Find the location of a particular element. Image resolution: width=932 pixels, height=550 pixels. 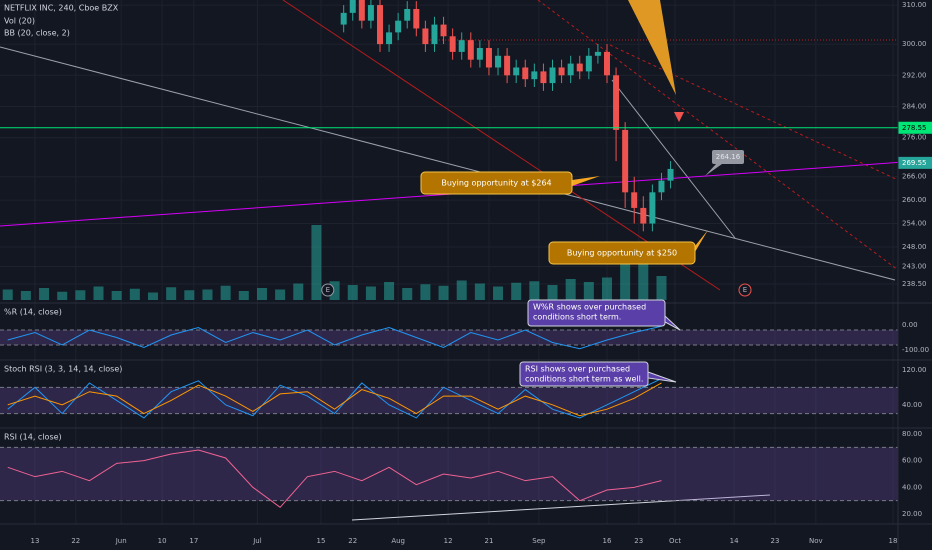

band is located at coordinates (449, 400).